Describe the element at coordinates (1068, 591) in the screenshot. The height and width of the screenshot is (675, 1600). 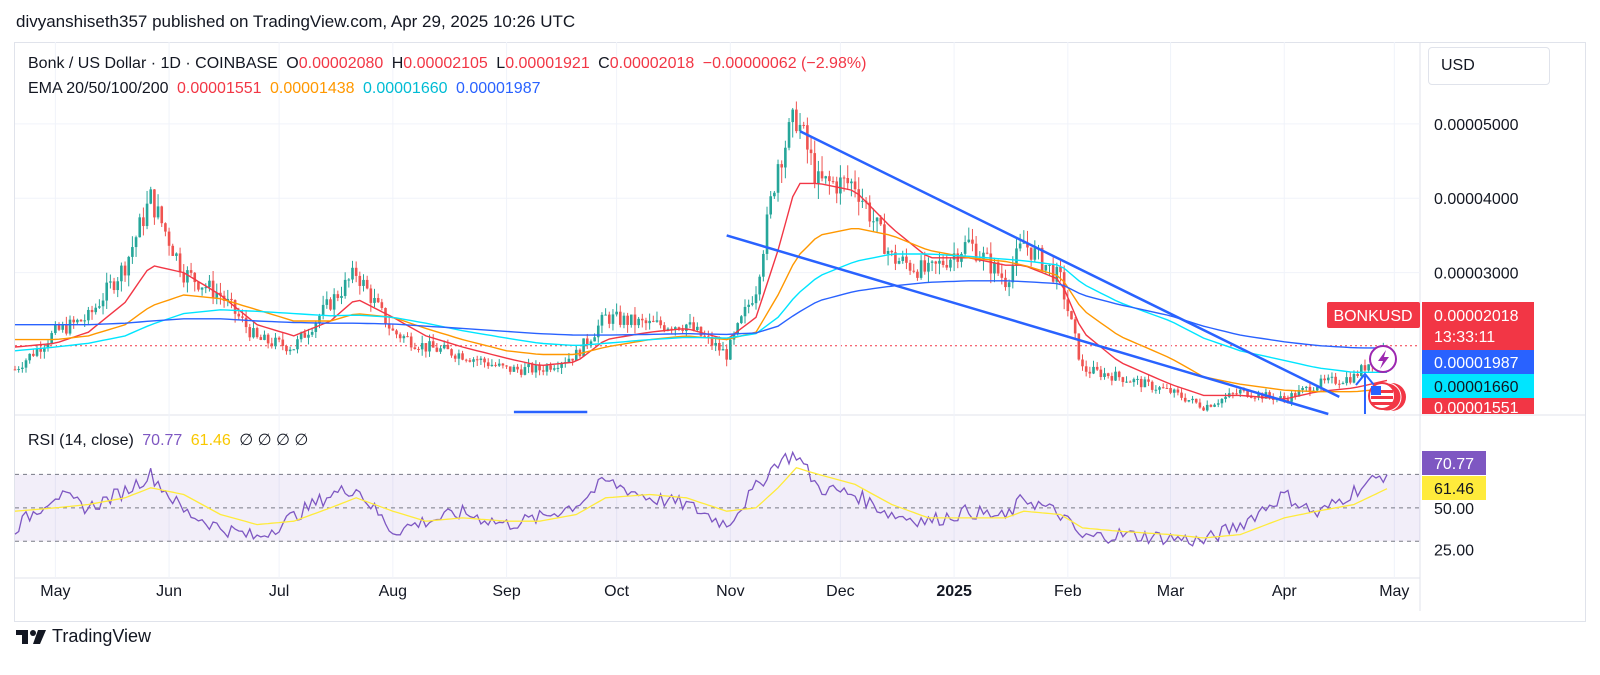
I see `time-tick-label: Feb` at that location.